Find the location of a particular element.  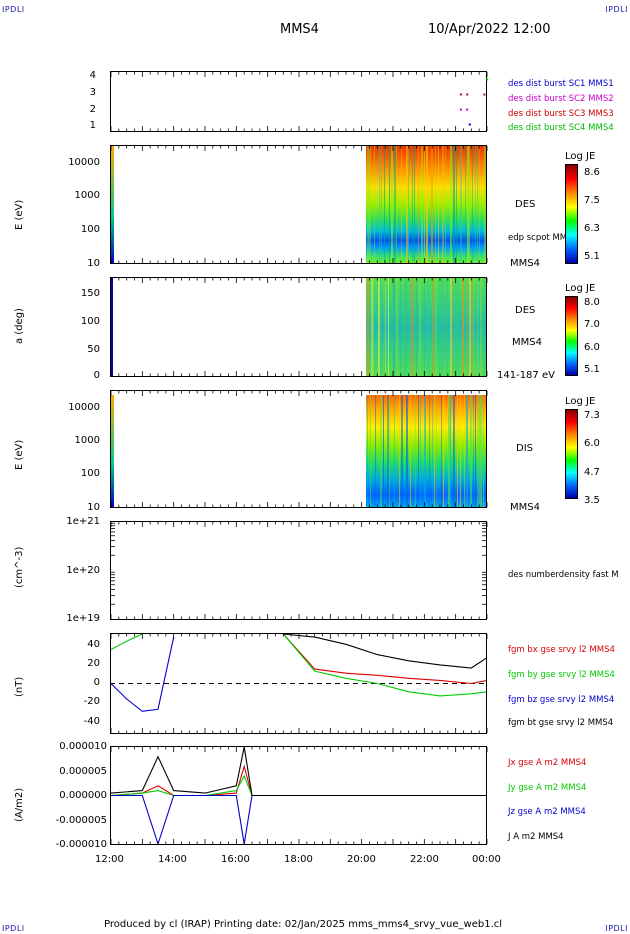

legend-entry: J A m2 MMS4 is located at coordinates (536, 837).